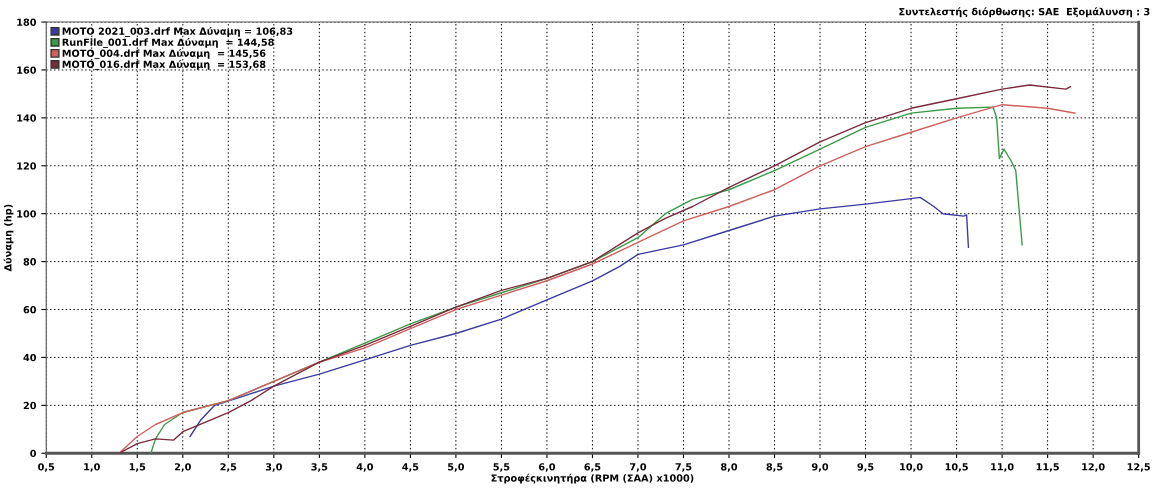 The width and height of the screenshot is (1156, 490). What do you see at coordinates (1024, 12) in the screenshot?
I see `text: Συντελεστής διόρθωσης: SAE Εξομάλυνση : 3` at bounding box center [1024, 12].